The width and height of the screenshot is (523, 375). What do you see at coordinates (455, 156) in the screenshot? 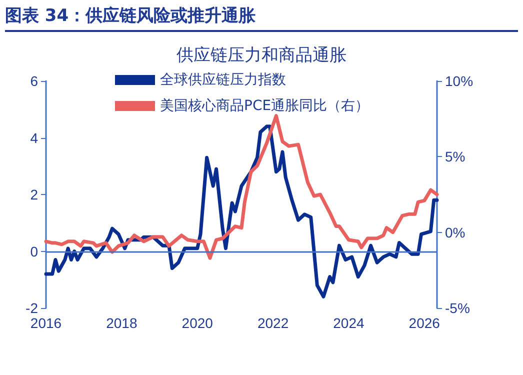
I see `y2-tick-label: 5%` at bounding box center [455, 156].